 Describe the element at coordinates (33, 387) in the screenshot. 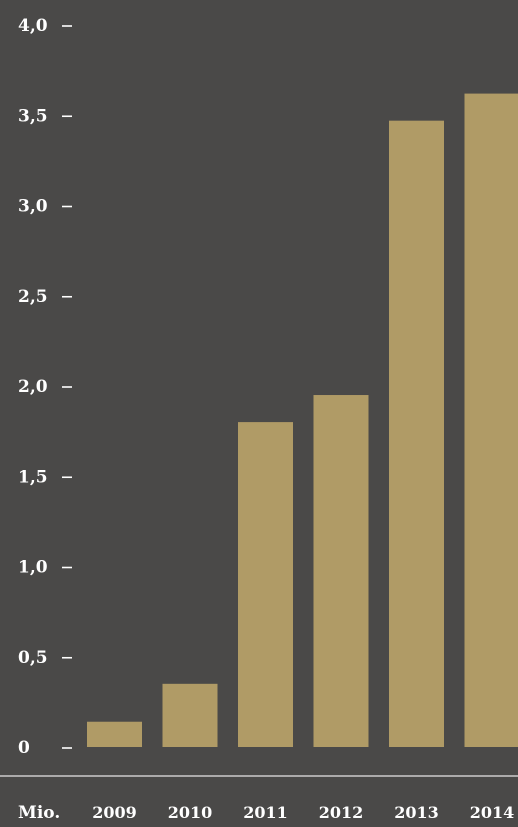

I see `y-tick-label: 2,0` at that location.